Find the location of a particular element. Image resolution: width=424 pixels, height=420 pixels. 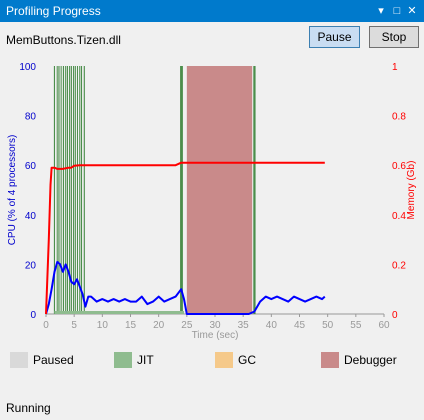

pause-button: Pause is located at coordinates (334, 37).